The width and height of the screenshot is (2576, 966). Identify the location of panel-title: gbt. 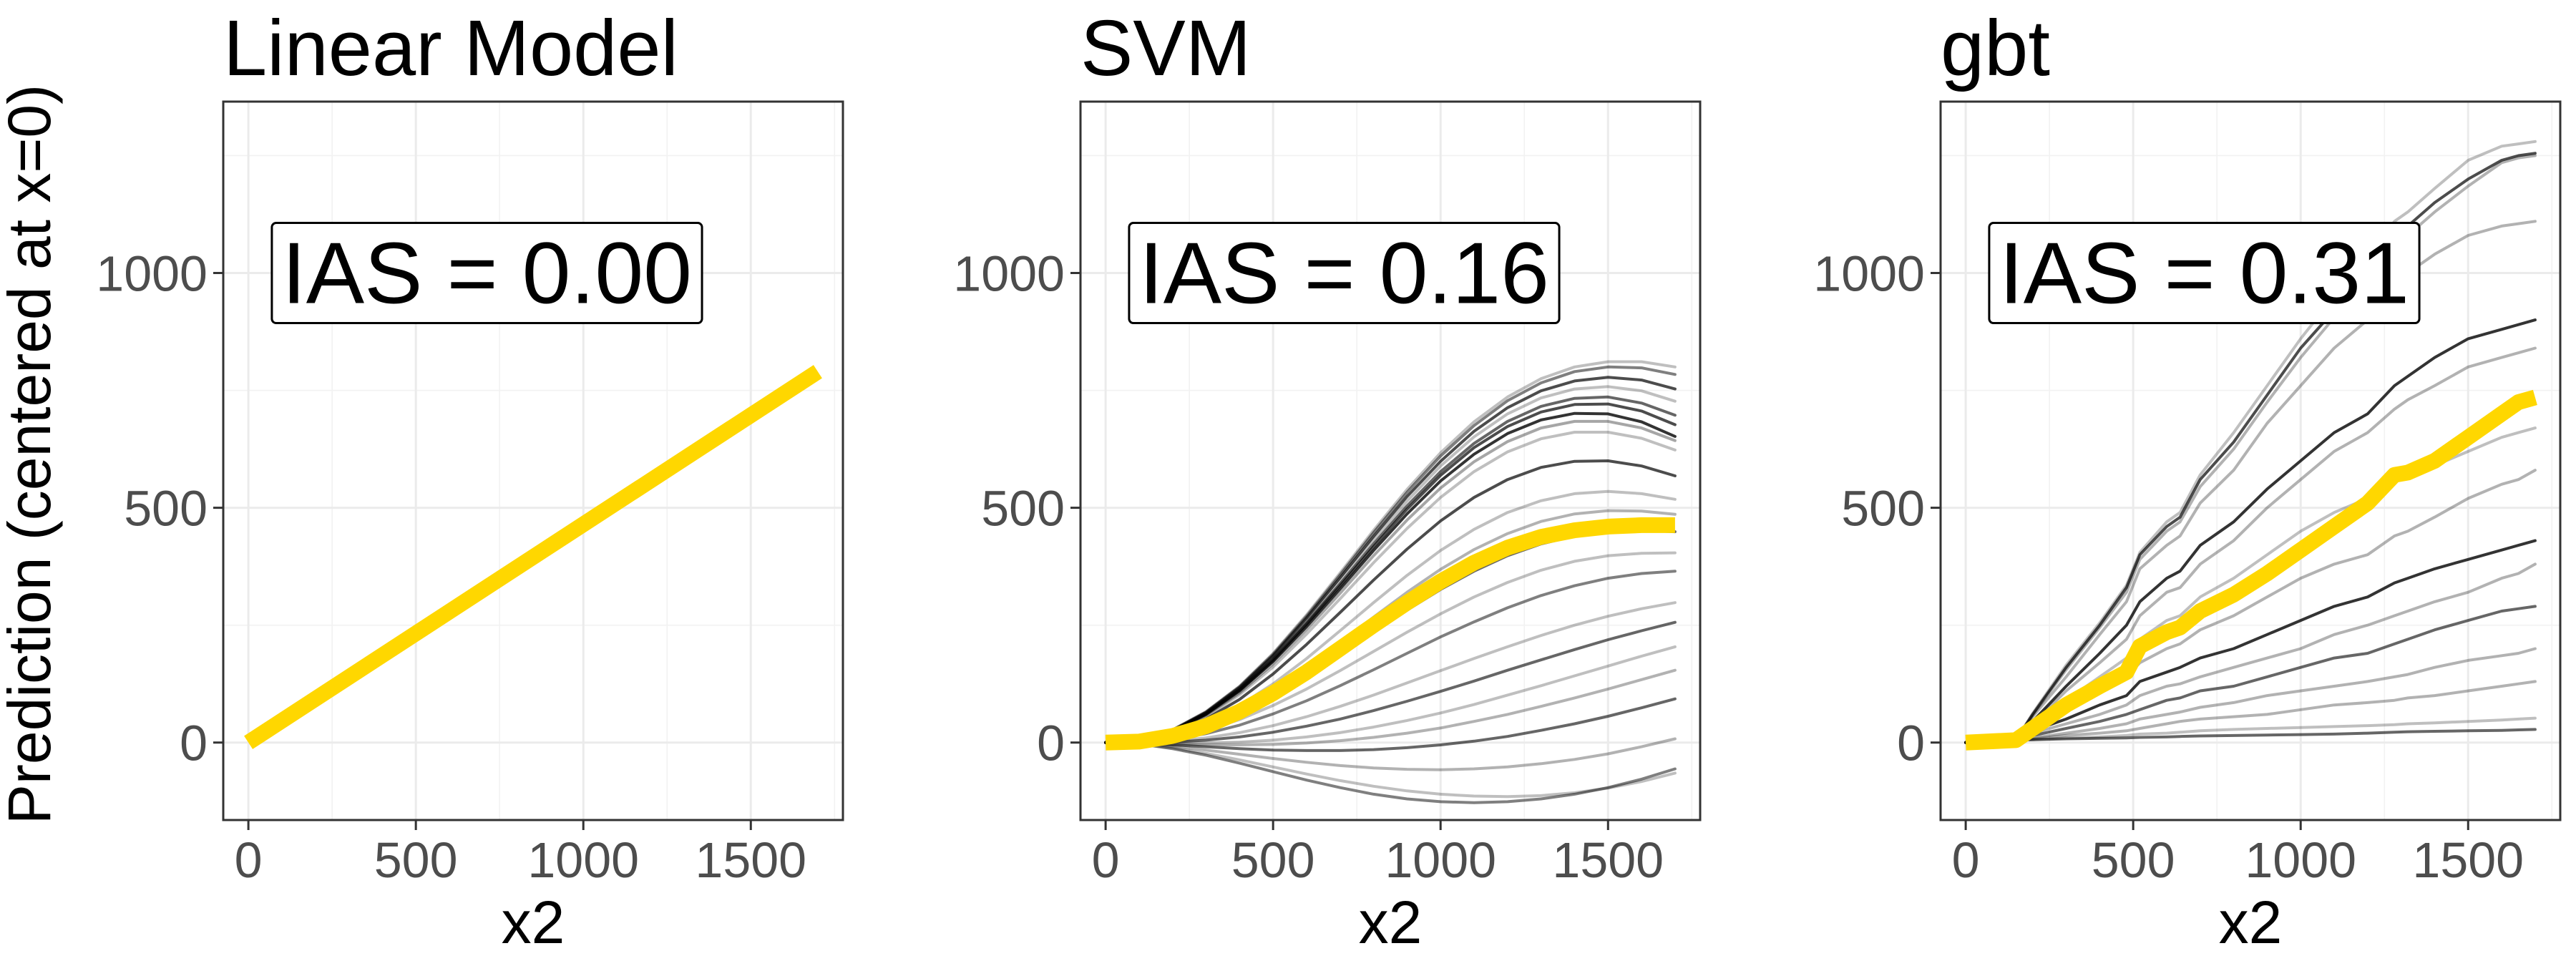
(1995, 48).